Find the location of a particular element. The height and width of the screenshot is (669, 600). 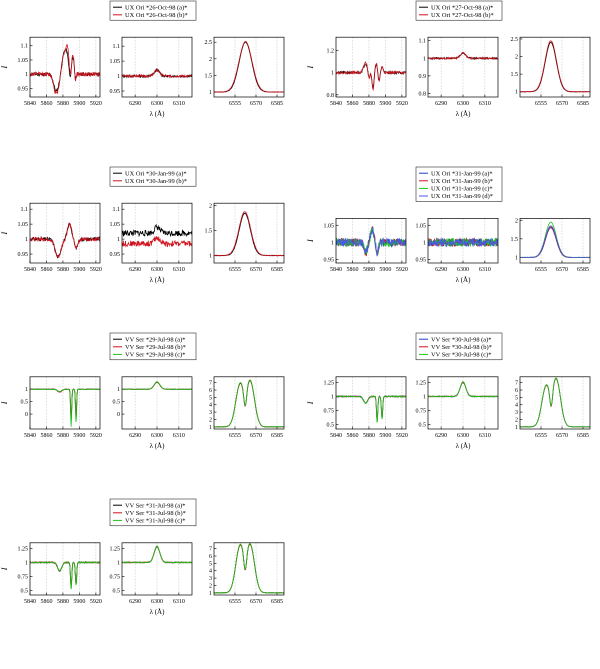

y-tick-label: 1.25 is located at coordinates (421, 383).